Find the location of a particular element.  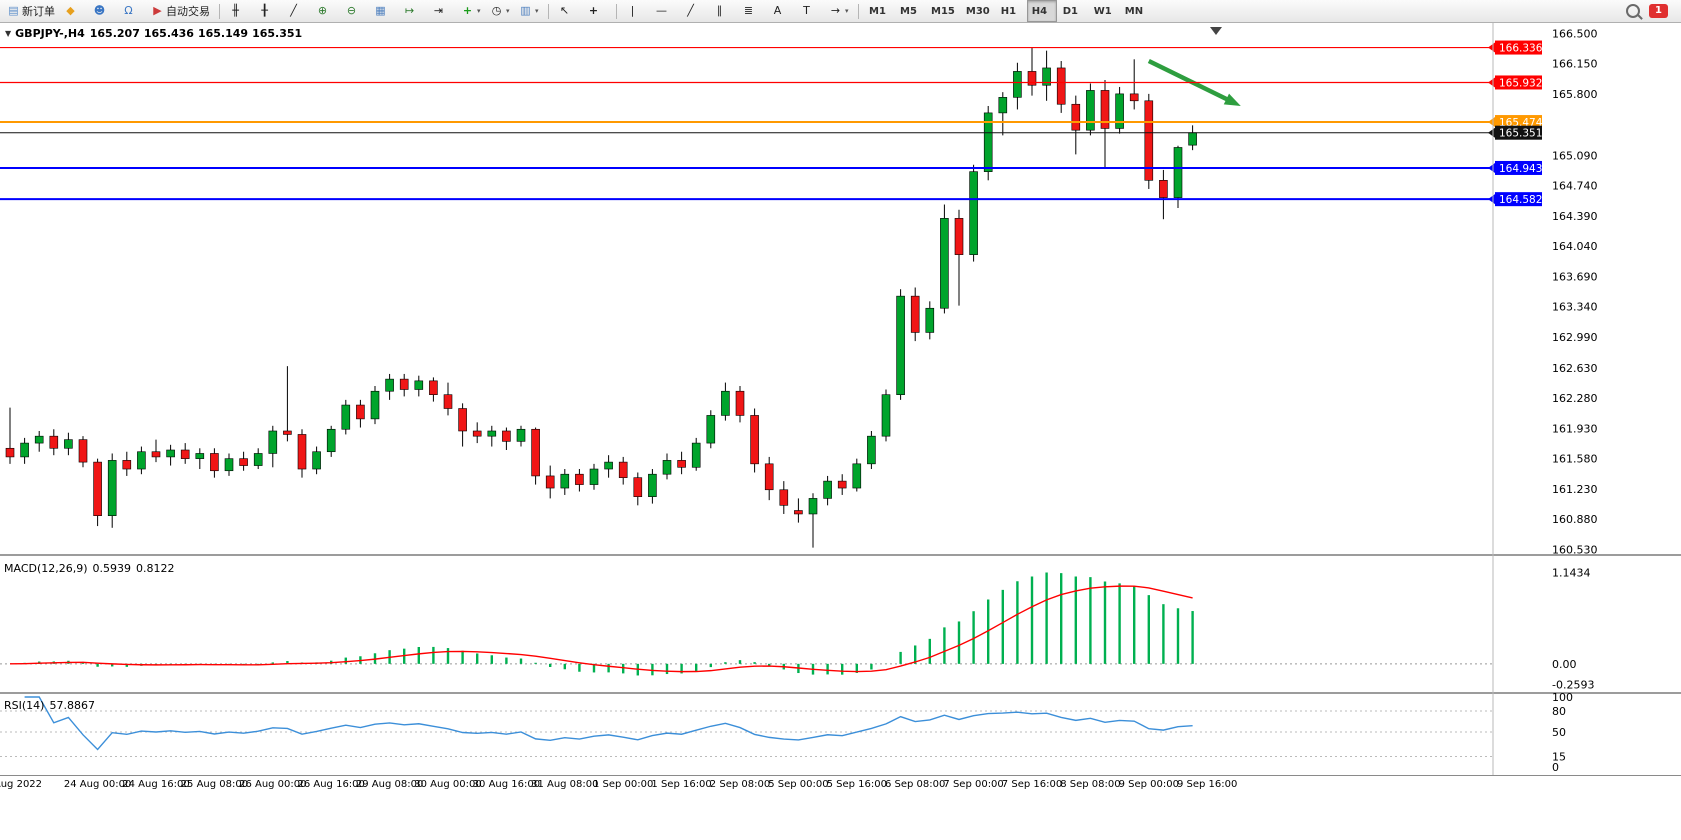

channel-button: ∥ is located at coordinates (723, 11).